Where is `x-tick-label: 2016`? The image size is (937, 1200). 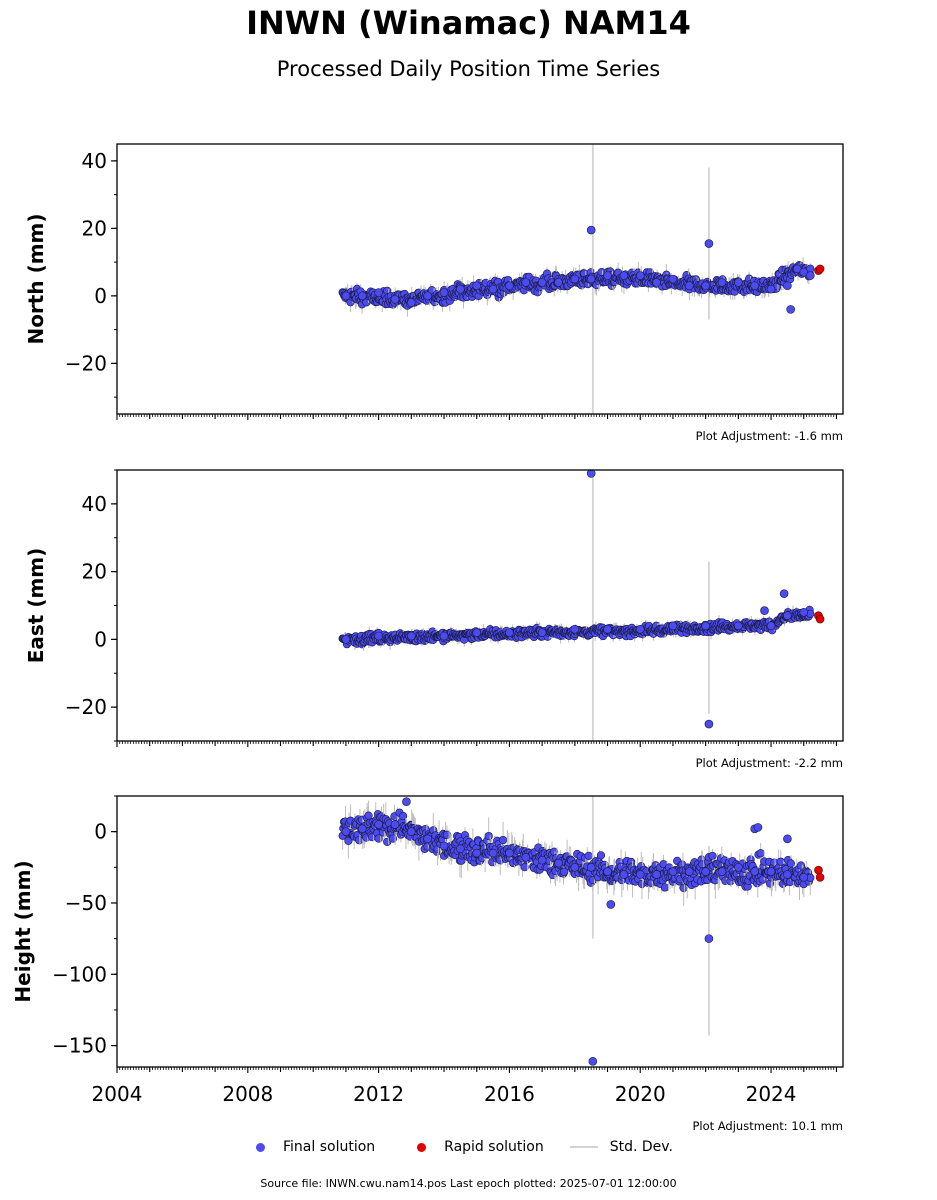
x-tick-label: 2016 is located at coordinates (509, 1094).